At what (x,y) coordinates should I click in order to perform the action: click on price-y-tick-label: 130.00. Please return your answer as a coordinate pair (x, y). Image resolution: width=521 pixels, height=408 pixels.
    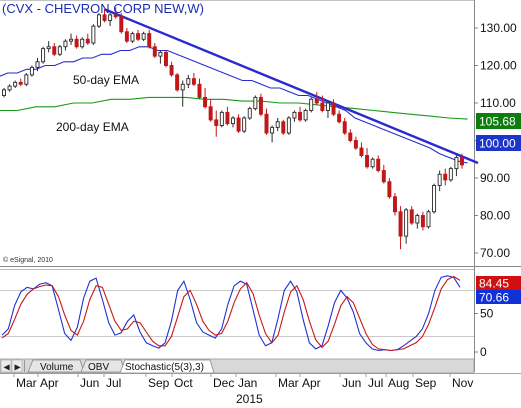
    Looking at the image, I should click on (498, 28).